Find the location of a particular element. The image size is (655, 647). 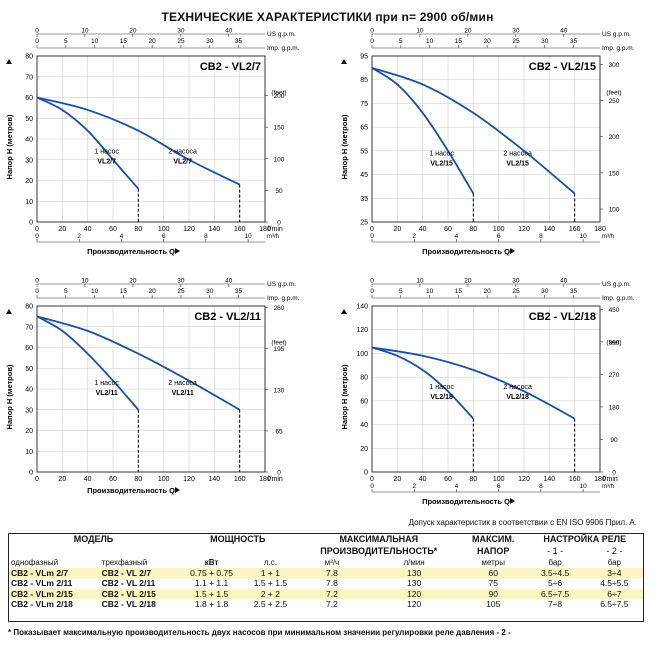

m3h-tick-label: 0 is located at coordinates (37, 236).